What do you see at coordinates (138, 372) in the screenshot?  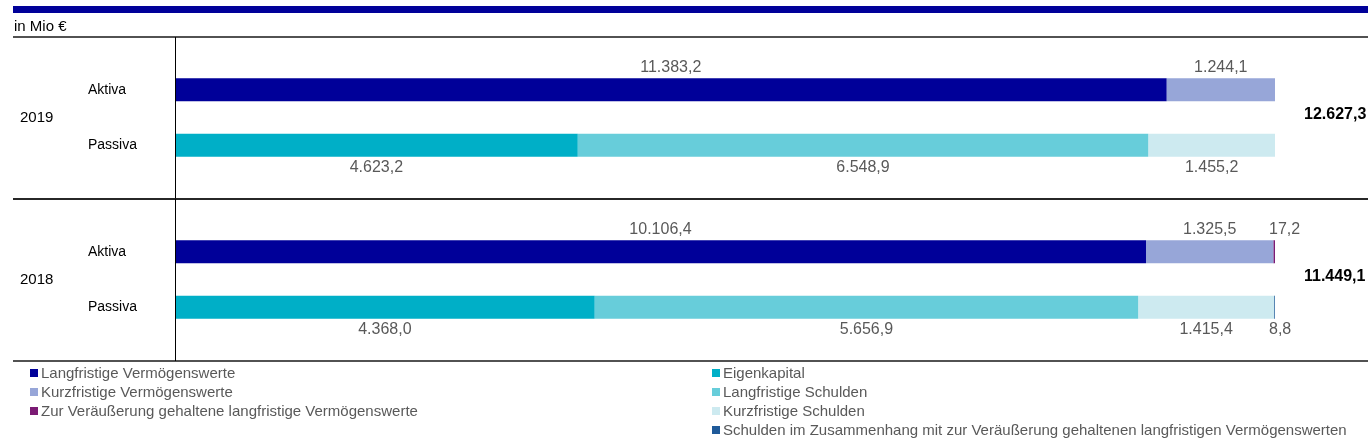 I see `legend-label: Langfristige Vermögenswerte` at bounding box center [138, 372].